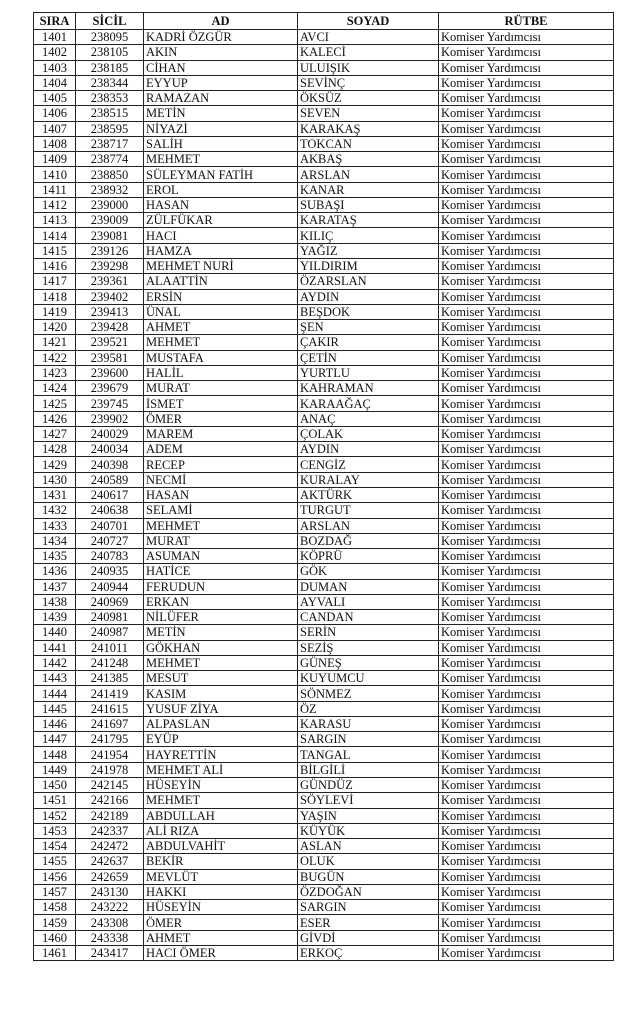 This screenshot has width=639, height=1024. I want to click on sira-cell: 1450, so click(54, 785).